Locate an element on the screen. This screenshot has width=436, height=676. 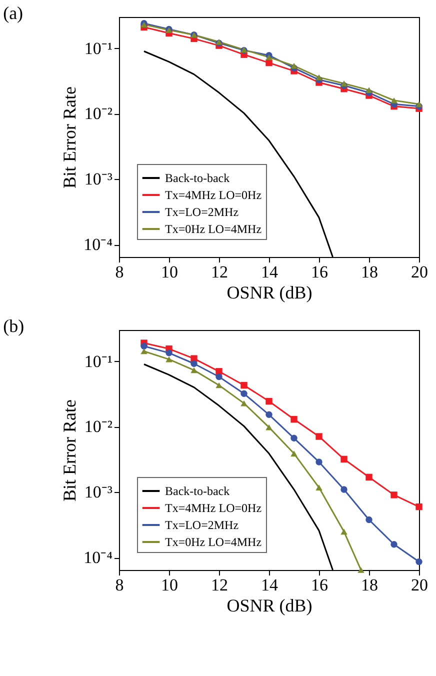
chart-title: (a) is located at coordinates (13, 13).